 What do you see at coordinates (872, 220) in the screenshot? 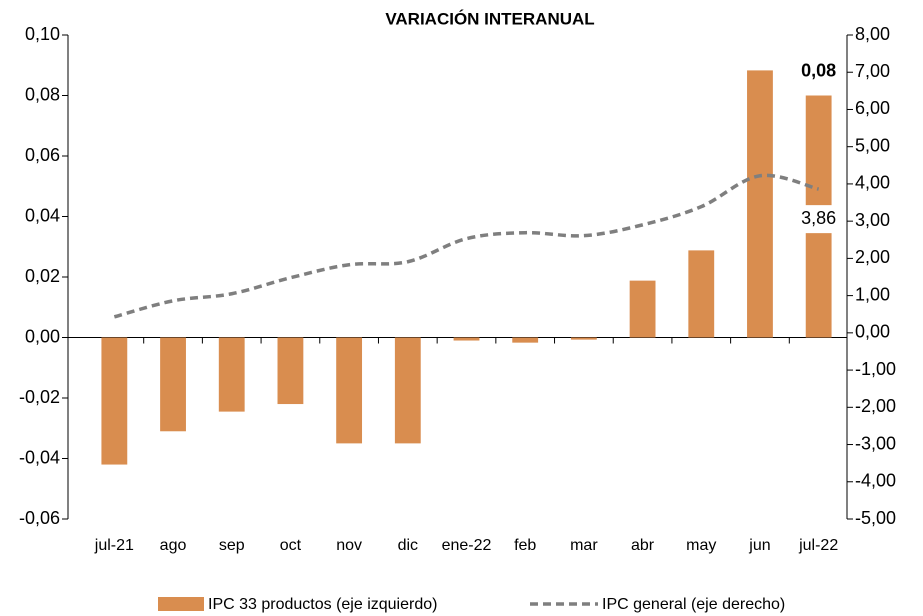
I see `y2-tick-label: 3,00` at bounding box center [872, 220].